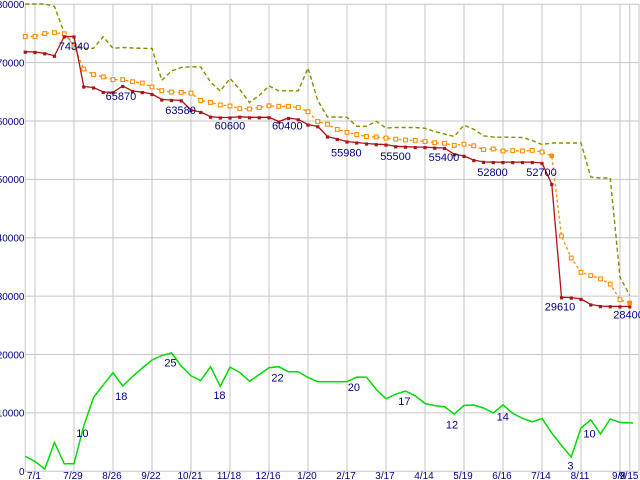 The width and height of the screenshot is (640, 480). Describe the element at coordinates (463, 475) in the screenshot. I see `svg-text: 5/19` at that location.